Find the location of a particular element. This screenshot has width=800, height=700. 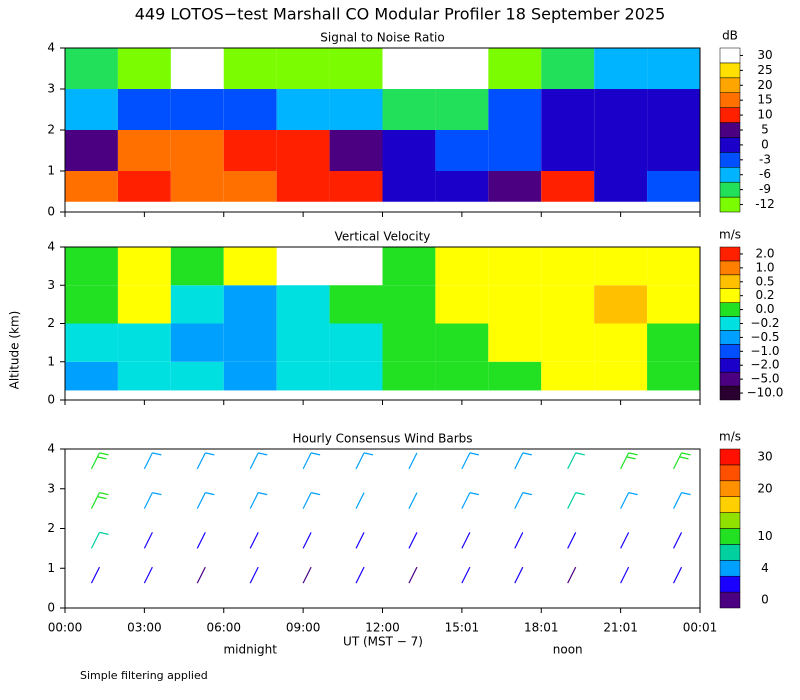

colorbar-label: -6 is located at coordinates (765, 174).